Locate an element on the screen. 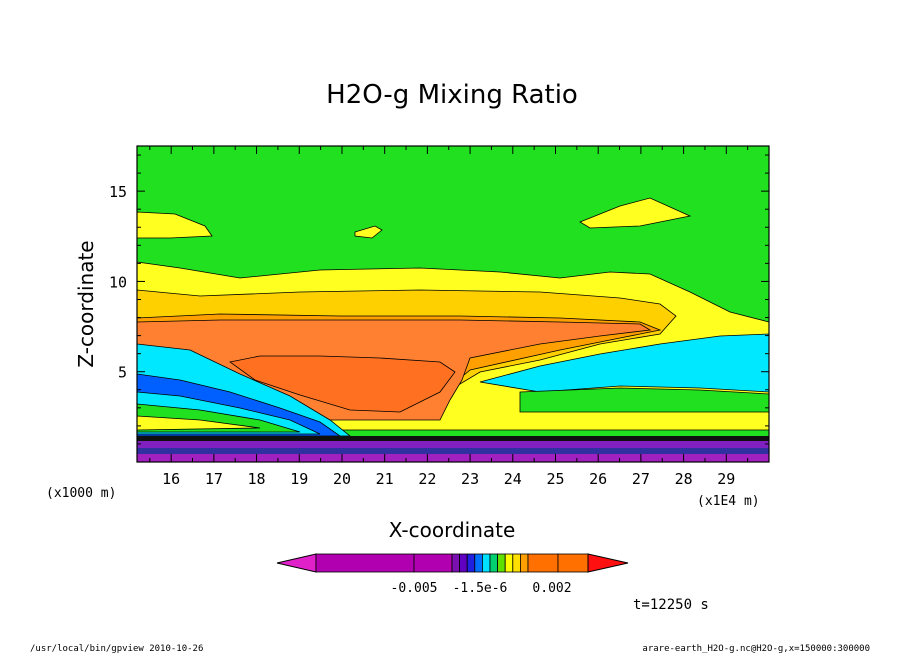 This screenshot has width=904, height=654. region-yellow-upper-left is located at coordinates (175, 225).